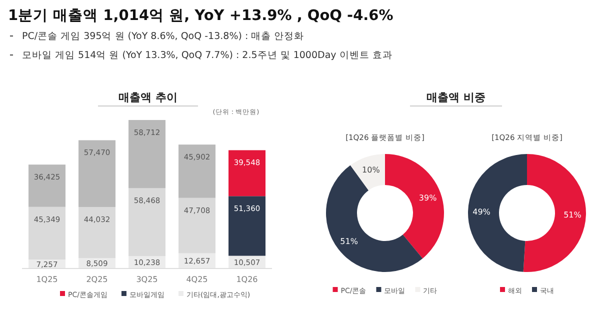 Image resolution: width=600 pixels, height=314 pixels. What do you see at coordinates (197, 279) in the screenshot?
I see `x-tick-label: 4Q25` at bounding box center [197, 279].